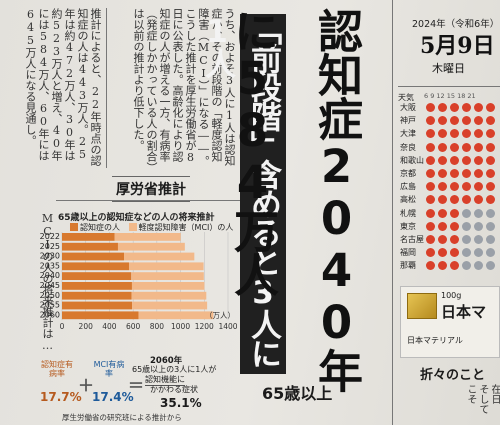 Image resolution: width=500 pixels, height=425 pixels. I want to click on weather-city: 京都, so click(408, 173).